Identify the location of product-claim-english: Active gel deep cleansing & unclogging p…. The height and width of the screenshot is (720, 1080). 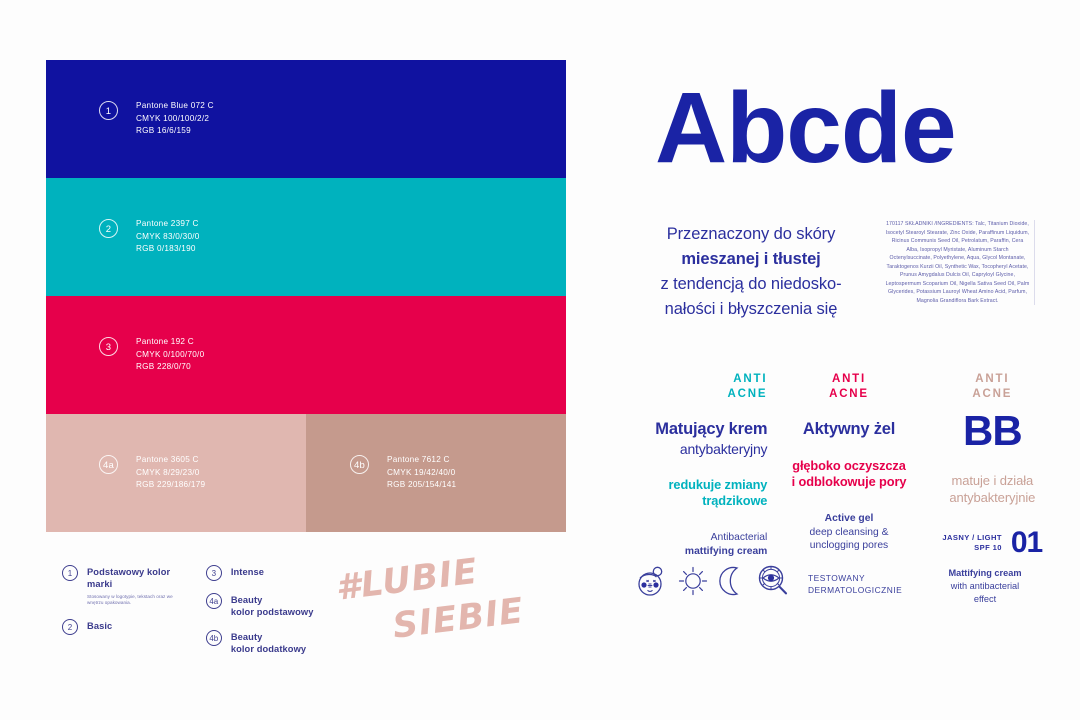
(848, 532).